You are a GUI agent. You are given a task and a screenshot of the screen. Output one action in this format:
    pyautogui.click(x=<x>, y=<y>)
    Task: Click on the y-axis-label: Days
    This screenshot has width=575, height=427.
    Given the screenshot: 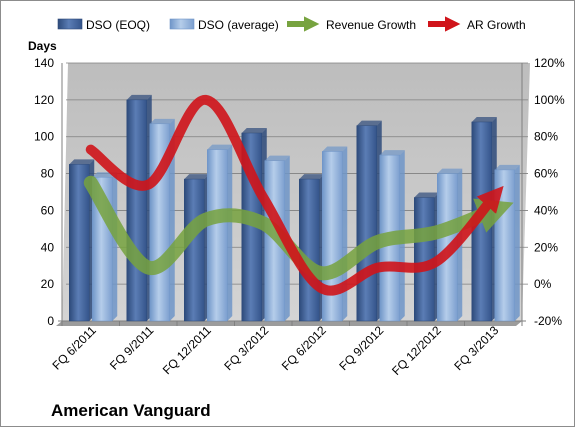 What is the action you would take?
    pyautogui.click(x=42, y=46)
    